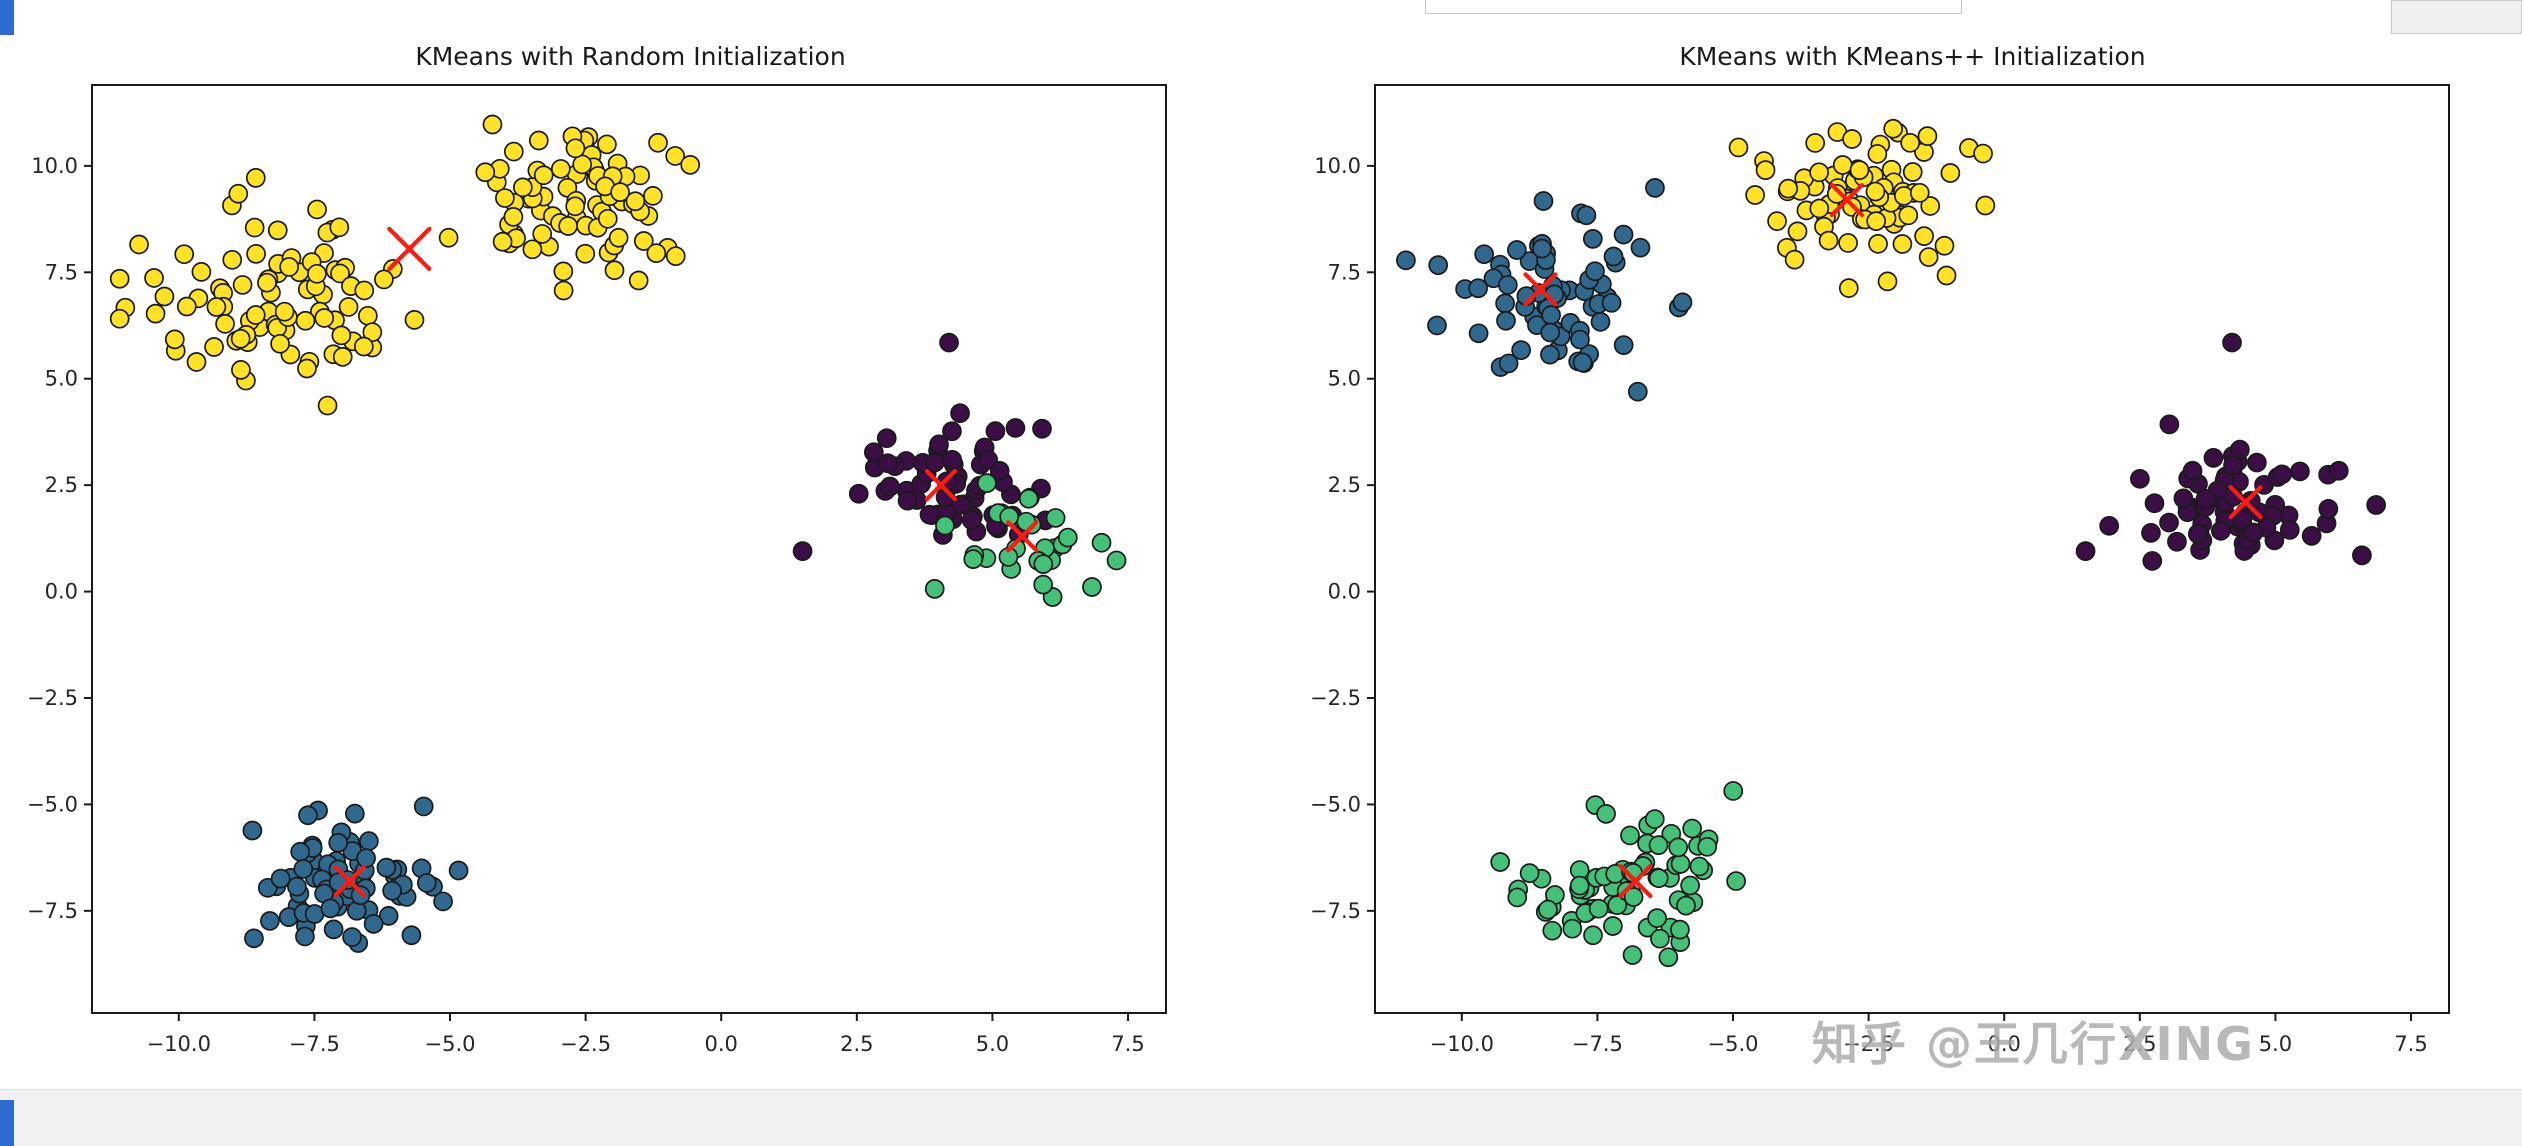 The width and height of the screenshot is (2522, 1146). I want to click on partial-ui-fragment-top, so click(1693, 7).